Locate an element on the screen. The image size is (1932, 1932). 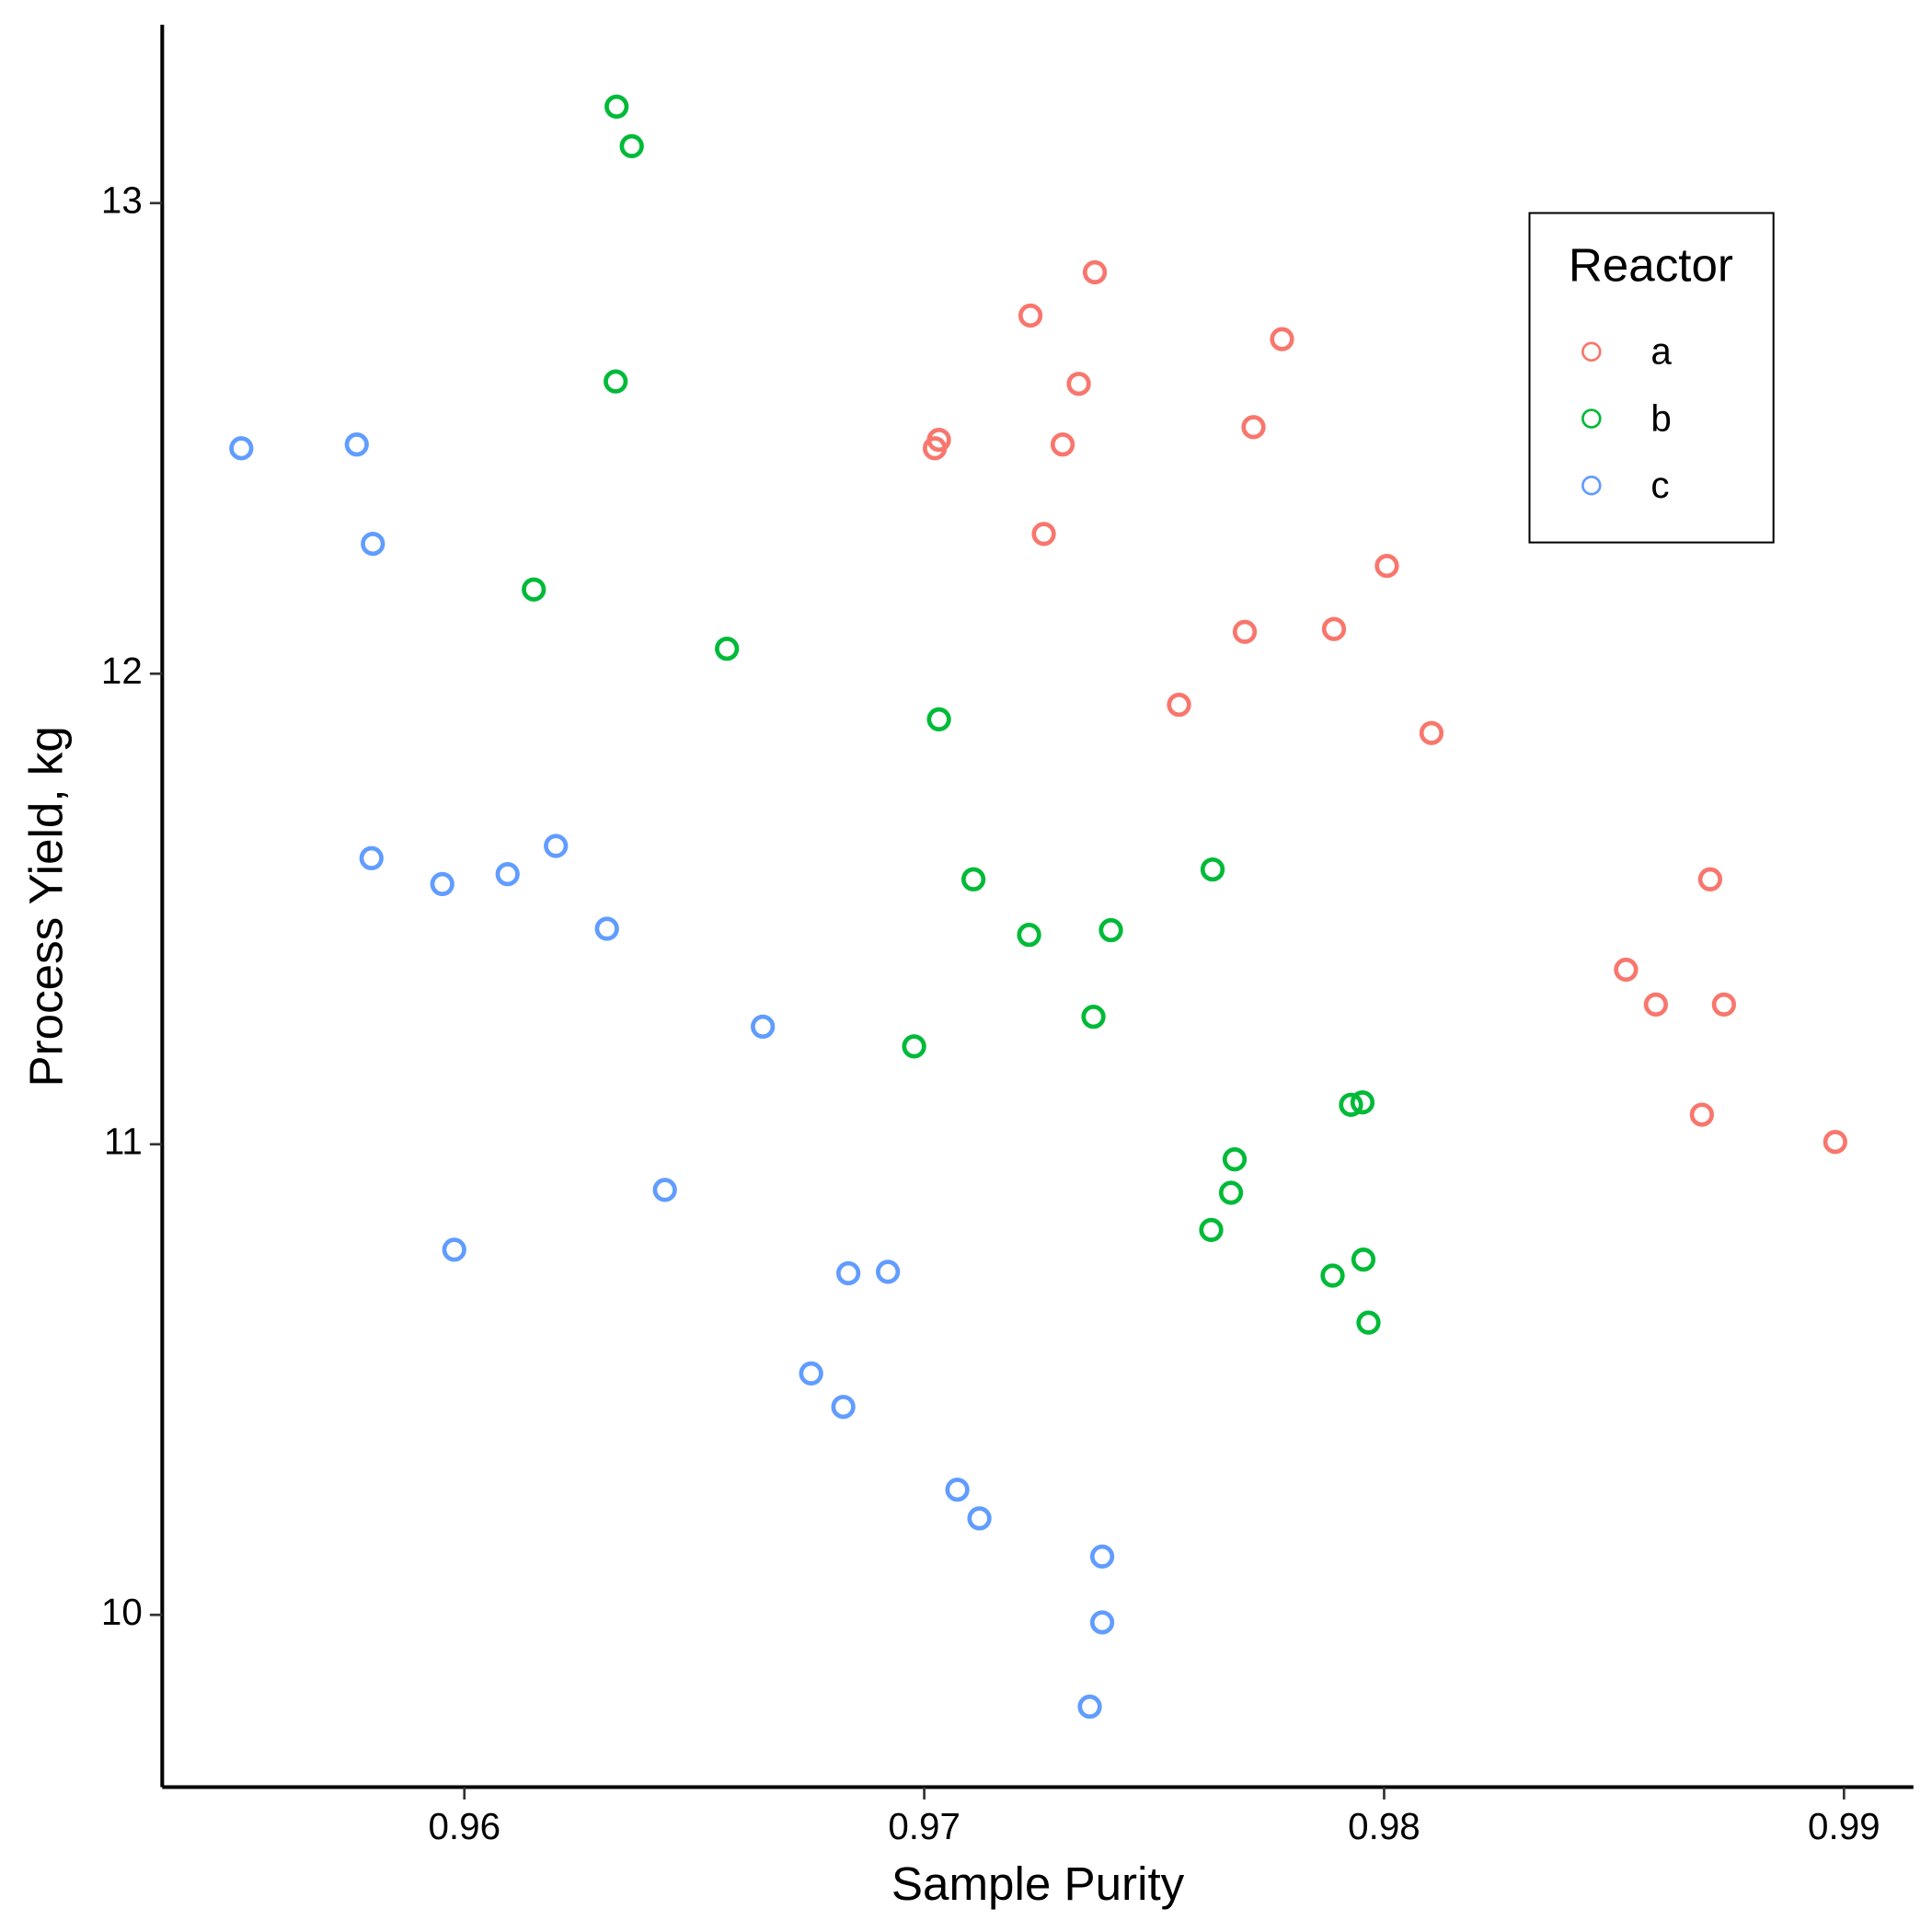
y-axis-label: Process Yield, kg is located at coordinates (45, 906).